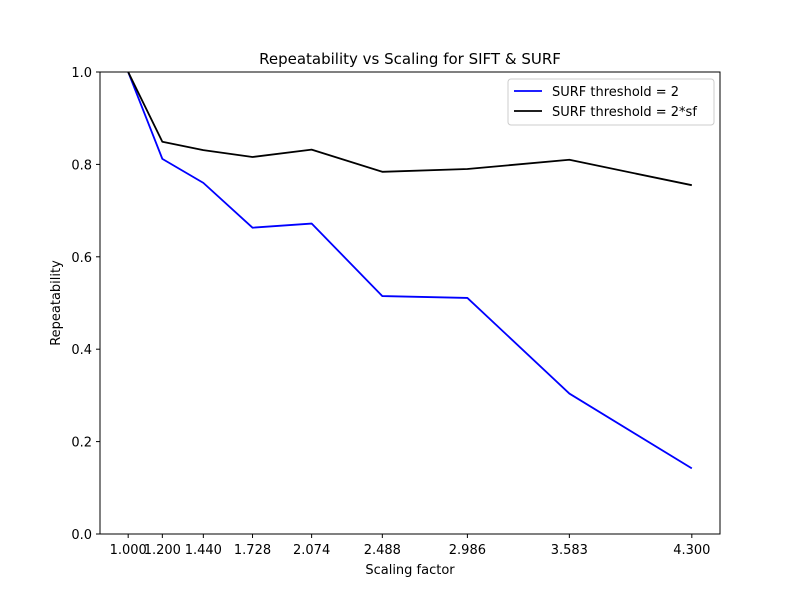 The height and width of the screenshot is (600, 800). Describe the element at coordinates (467, 550) in the screenshot. I see `x-tick-label: 2.986` at that location.